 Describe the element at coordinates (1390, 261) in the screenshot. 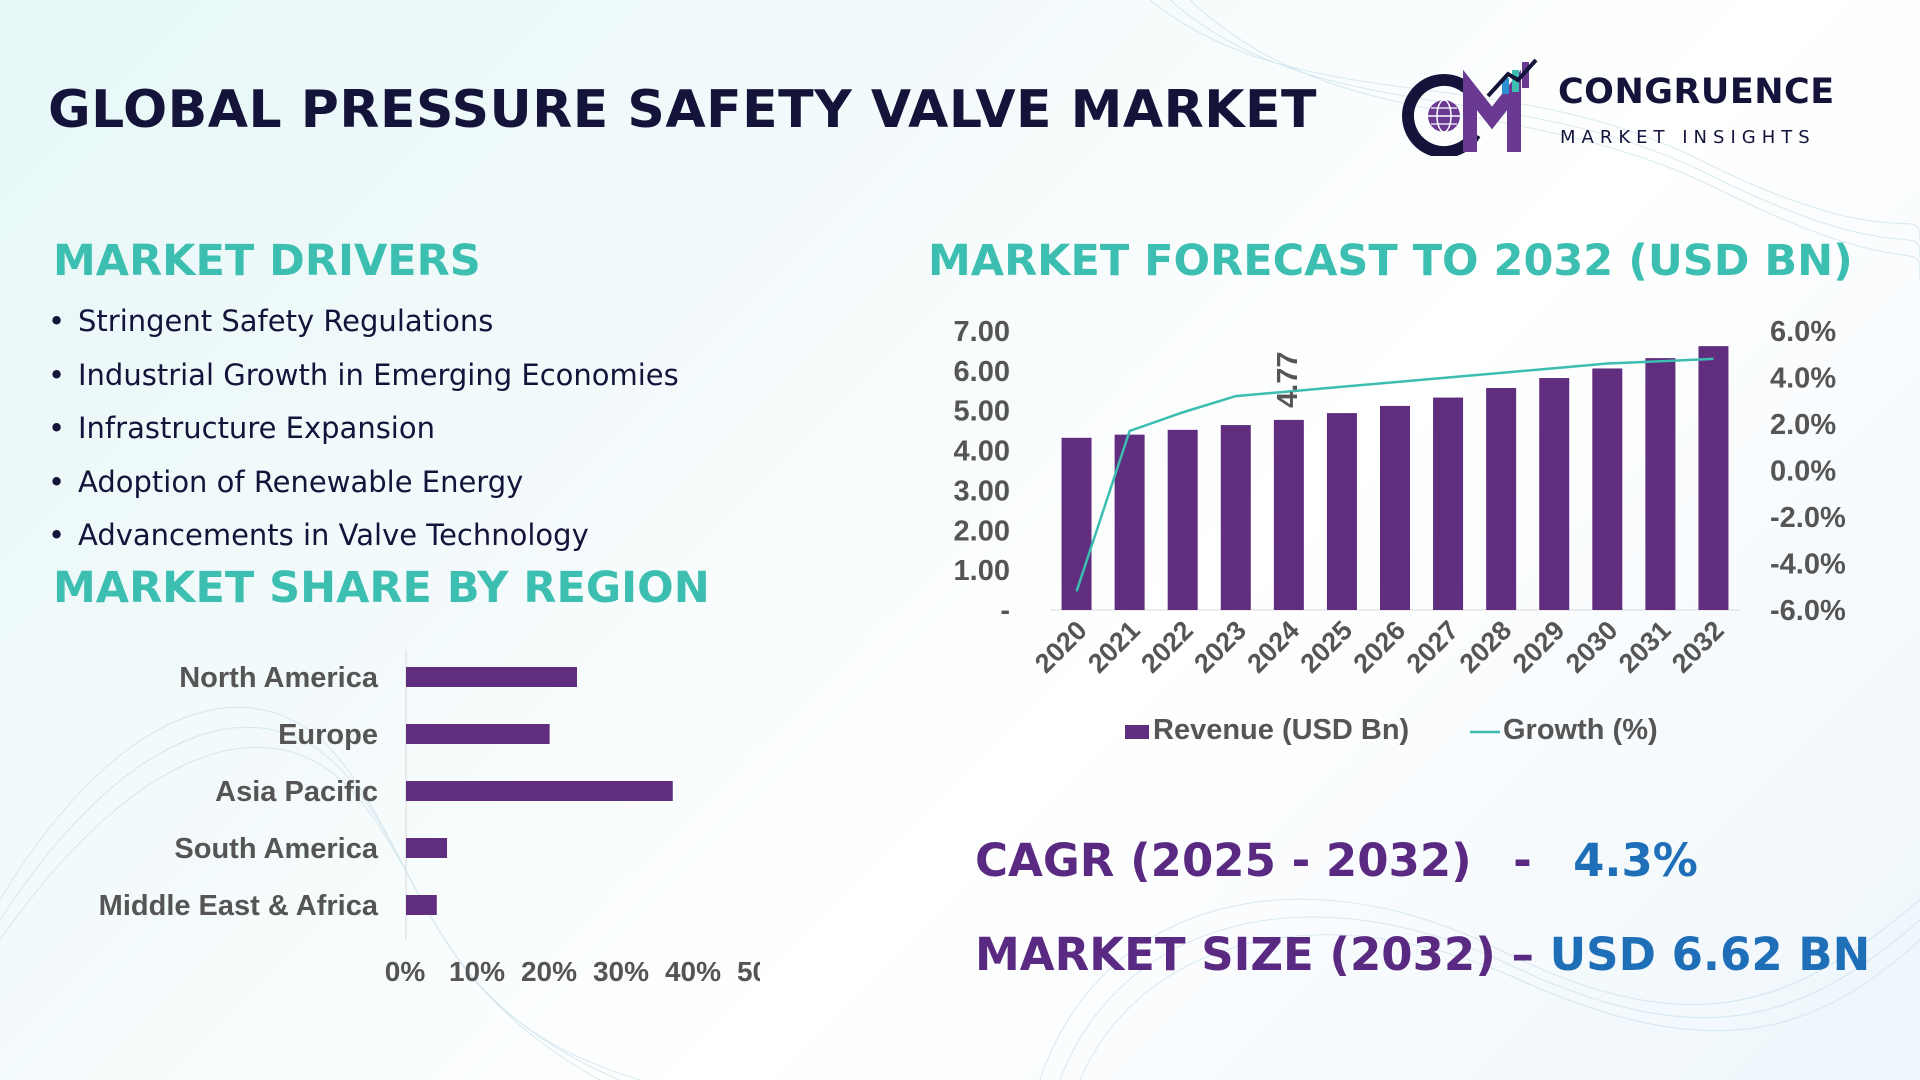

I see `forecast-heading: MARKET FORECAST TO 2032 (USD BN)` at that location.